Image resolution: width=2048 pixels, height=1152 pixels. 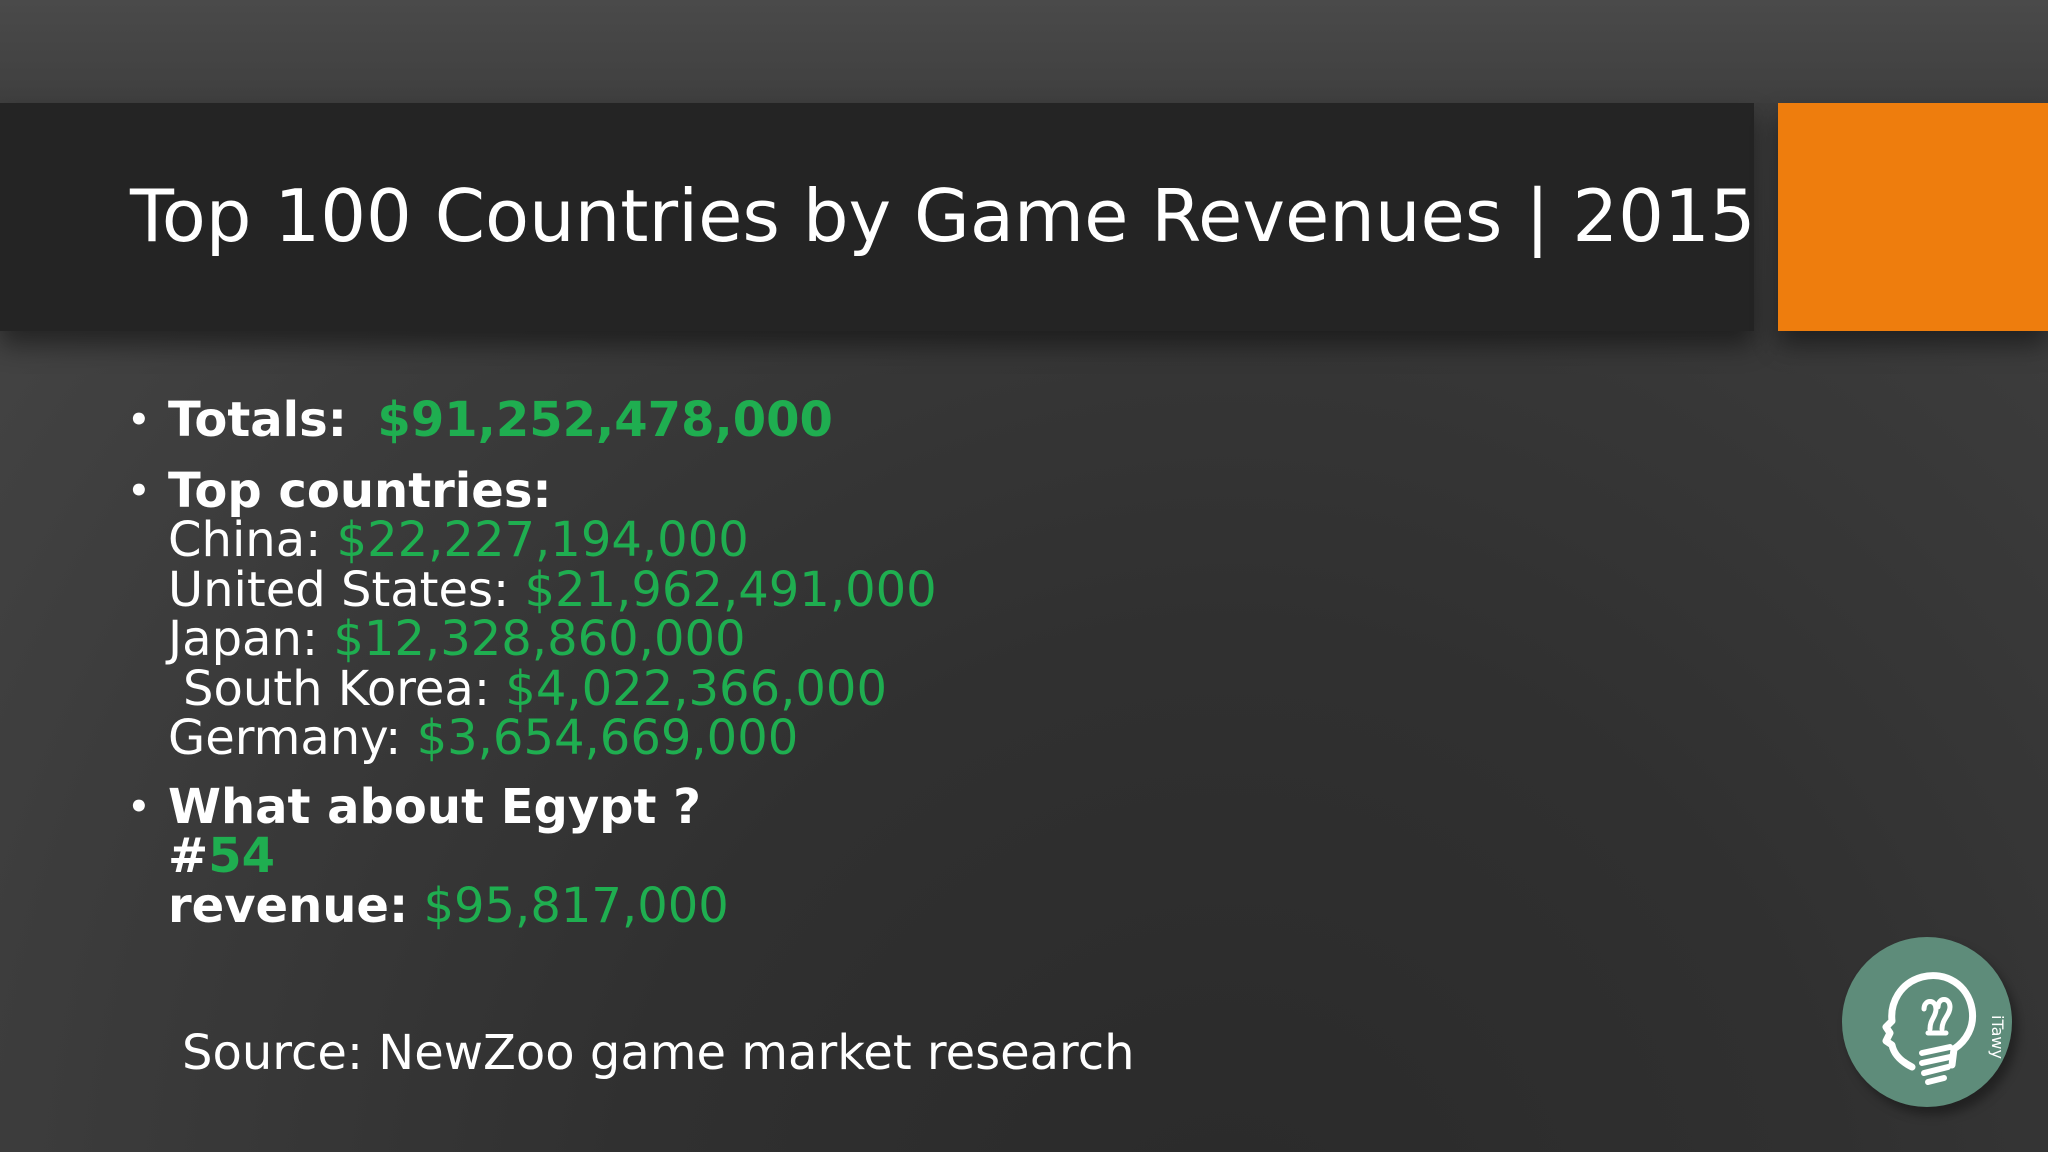 What do you see at coordinates (435, 807) in the screenshot?
I see `egypt-question: What about Egypt ?` at bounding box center [435, 807].